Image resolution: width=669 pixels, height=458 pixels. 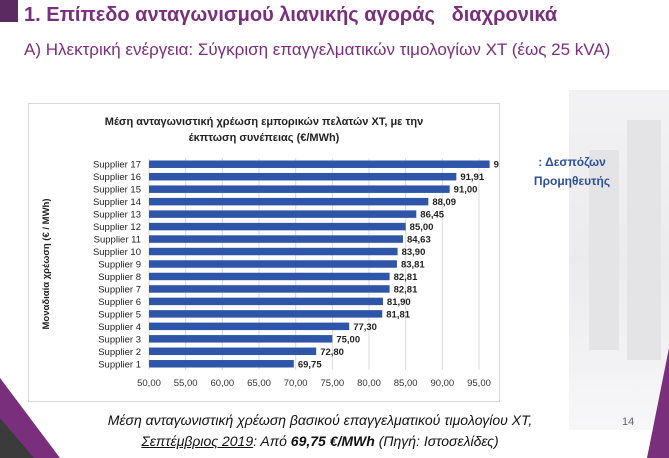 What do you see at coordinates (9, 11) in the screenshot?
I see `title-accent-bar` at bounding box center [9, 11].